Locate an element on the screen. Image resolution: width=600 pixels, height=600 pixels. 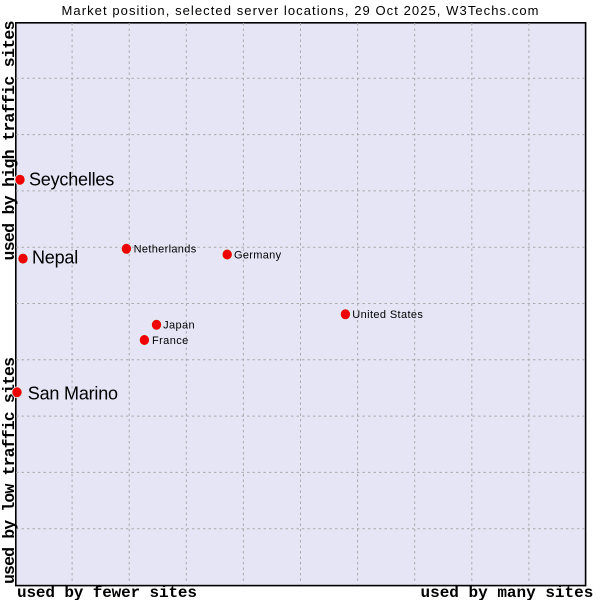
svg-text: used by fewer sites is located at coordinates (107, 592).